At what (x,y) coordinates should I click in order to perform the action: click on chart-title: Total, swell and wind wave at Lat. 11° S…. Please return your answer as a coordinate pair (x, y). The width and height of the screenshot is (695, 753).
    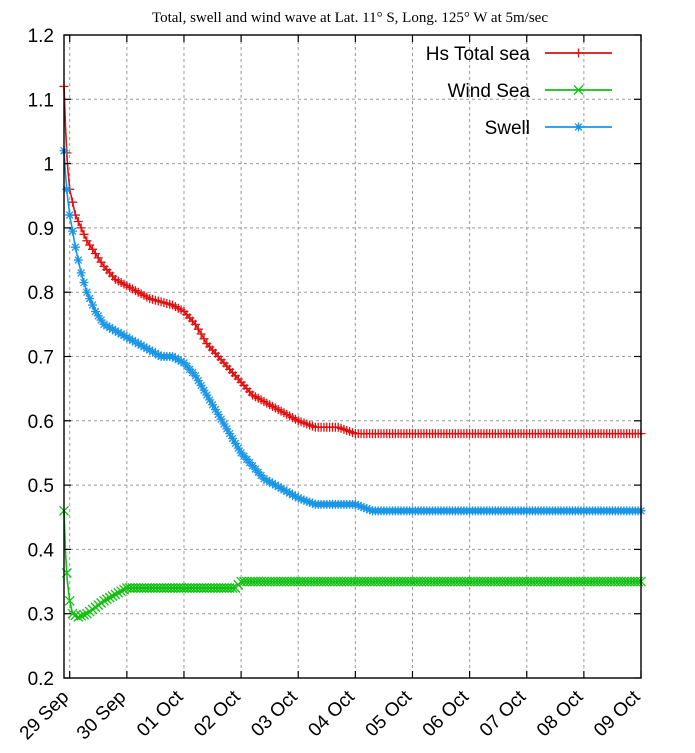
    Looking at the image, I should click on (350, 18).